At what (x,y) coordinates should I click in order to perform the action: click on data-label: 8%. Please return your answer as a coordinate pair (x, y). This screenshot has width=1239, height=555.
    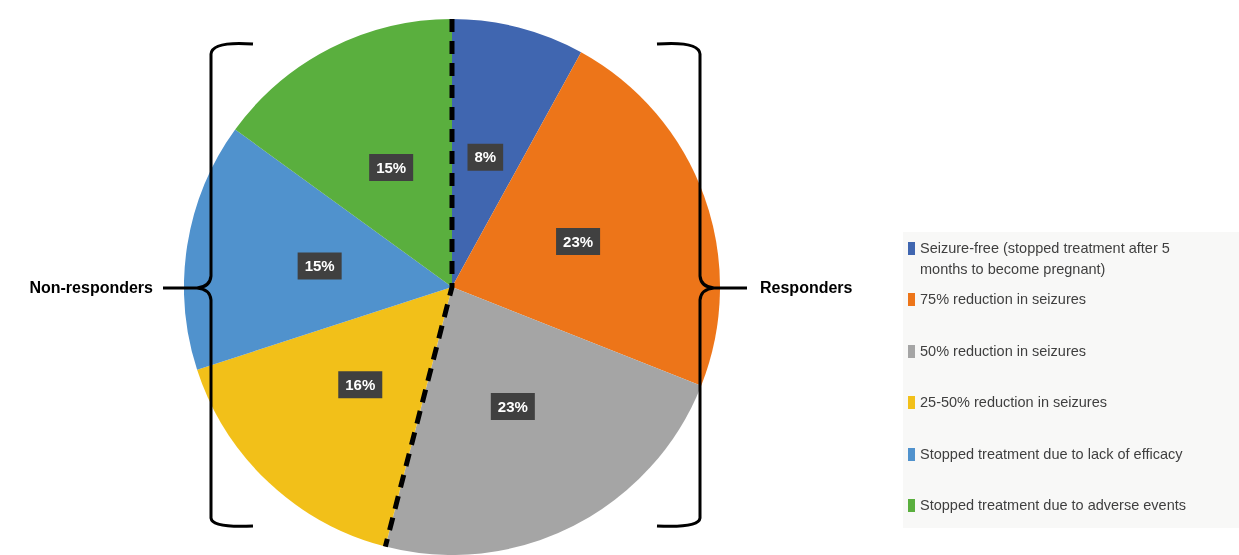
    Looking at the image, I should click on (485, 157).